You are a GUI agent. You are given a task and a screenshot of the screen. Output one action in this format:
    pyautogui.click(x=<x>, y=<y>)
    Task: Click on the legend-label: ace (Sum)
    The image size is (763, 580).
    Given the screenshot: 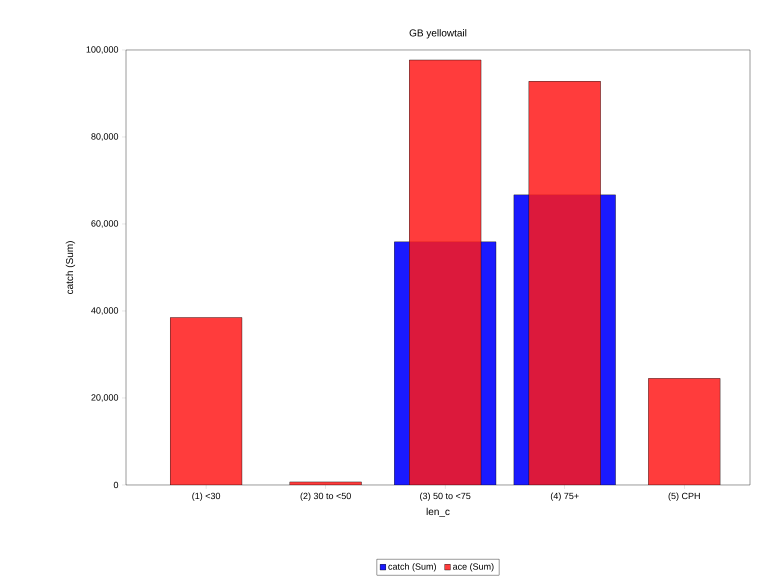 What is the action you would take?
    pyautogui.click(x=473, y=567)
    